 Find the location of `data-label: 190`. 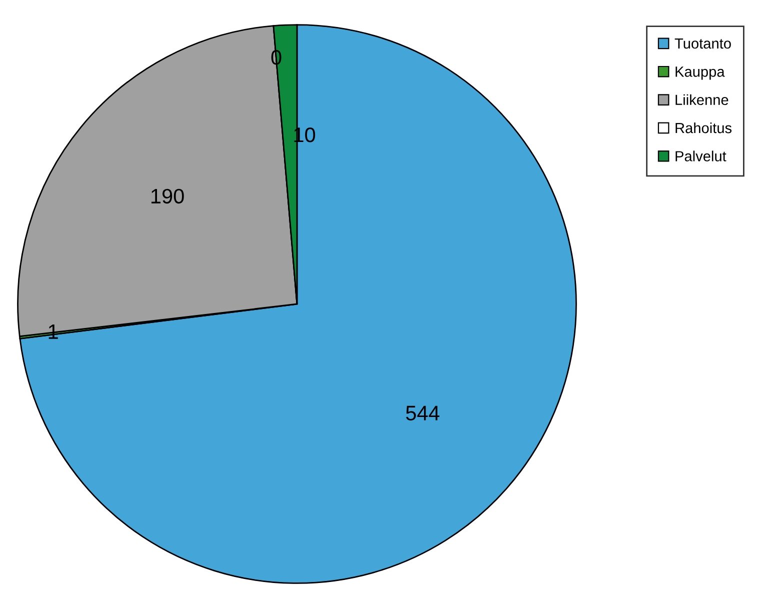

data-label: 190 is located at coordinates (168, 196).